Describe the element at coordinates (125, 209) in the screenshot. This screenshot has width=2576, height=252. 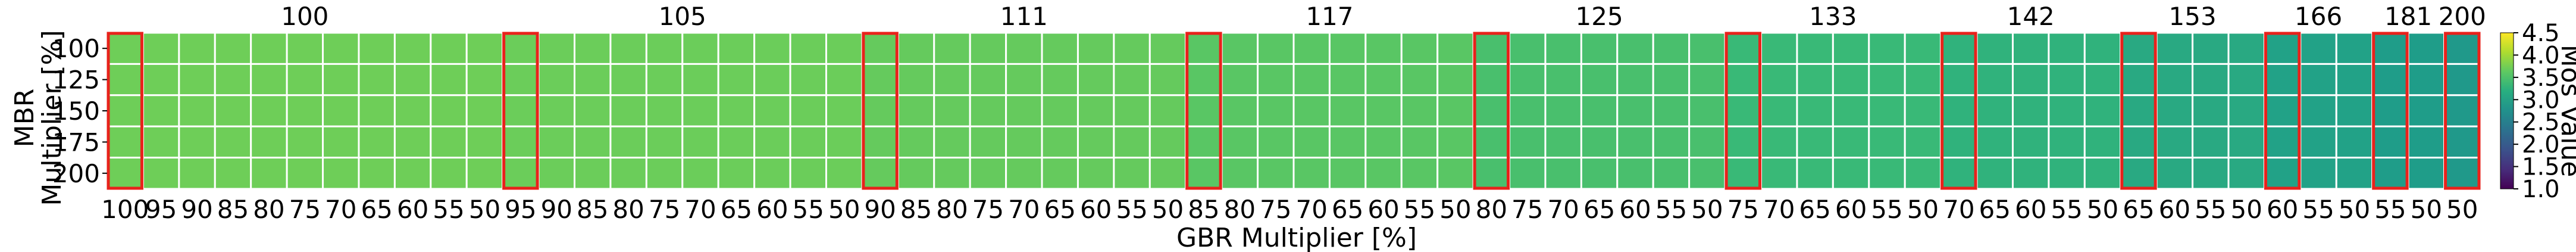
I see `x-tick-label: 100` at that location.